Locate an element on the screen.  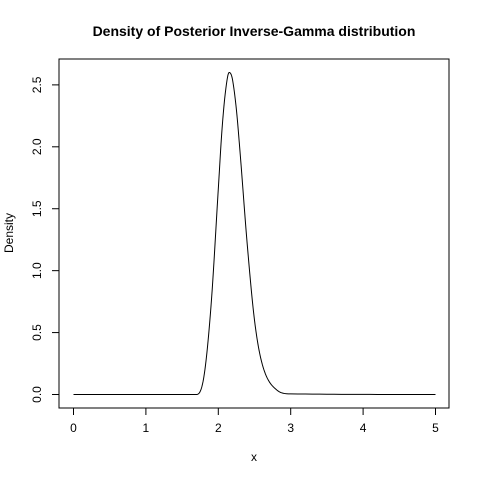
x-tick-label: 1 is located at coordinates (146, 428).